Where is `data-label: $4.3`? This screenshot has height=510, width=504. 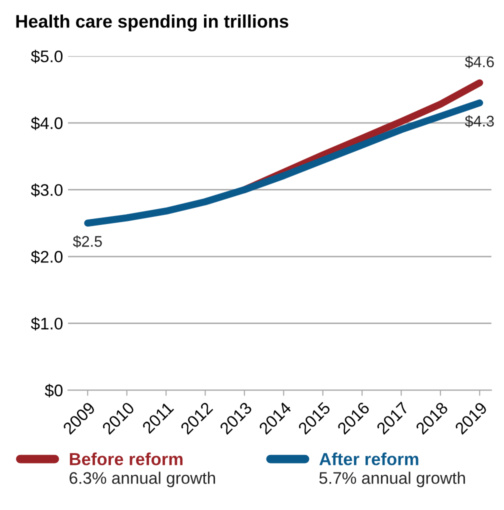 data-label: $4.3 is located at coordinates (479, 121).